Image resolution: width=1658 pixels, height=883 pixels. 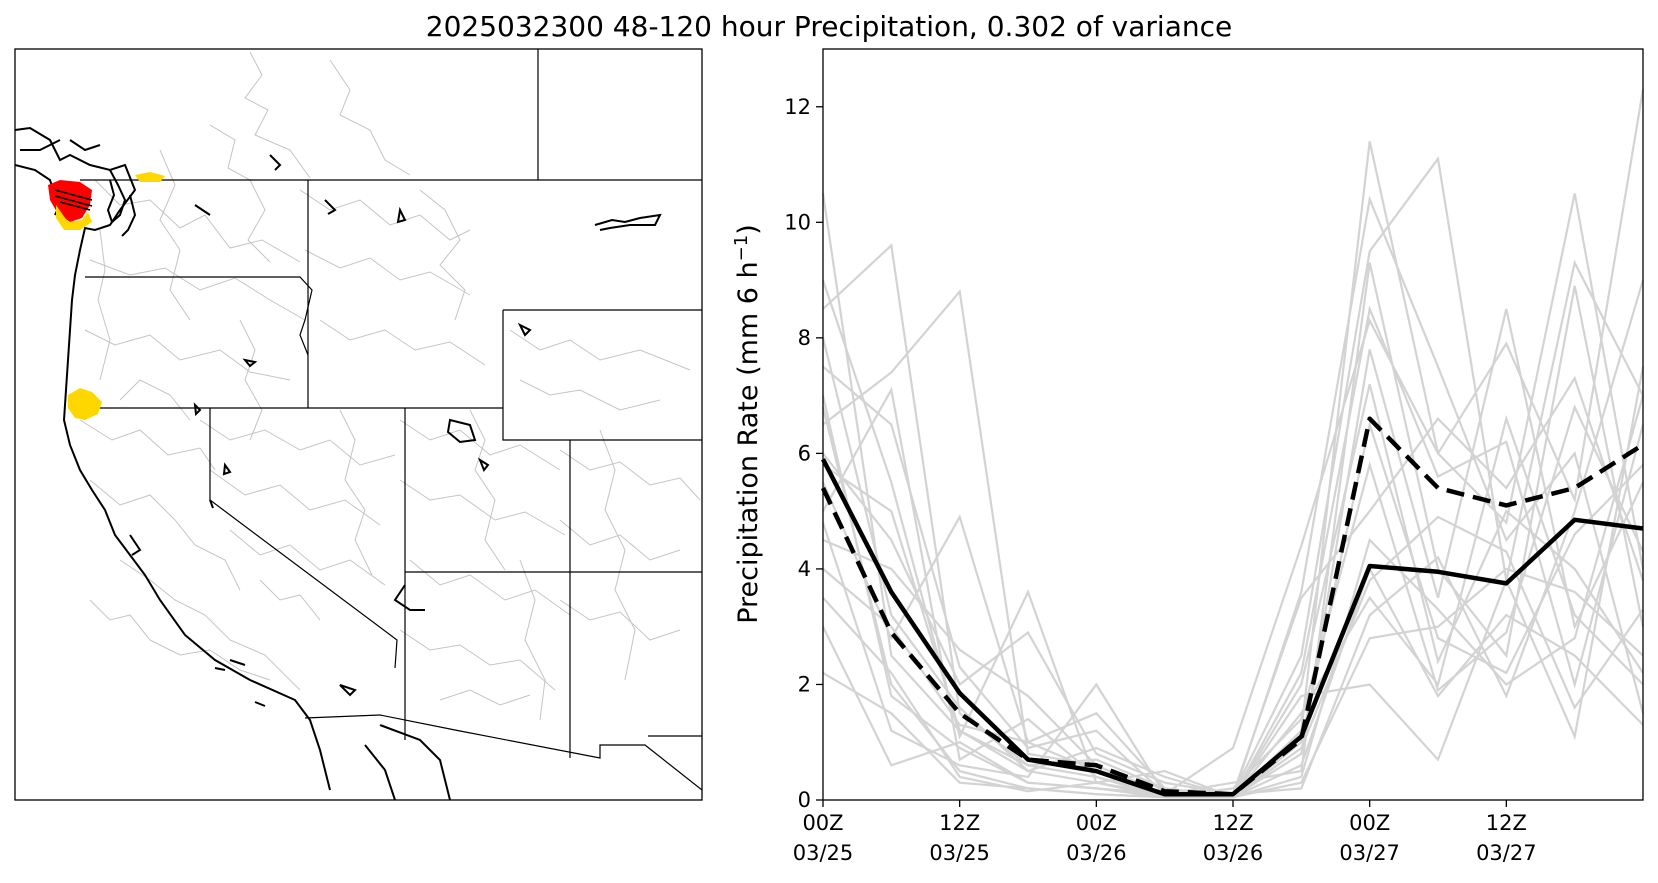 I want to click on yellow-basin-north, so click(x=74, y=217).